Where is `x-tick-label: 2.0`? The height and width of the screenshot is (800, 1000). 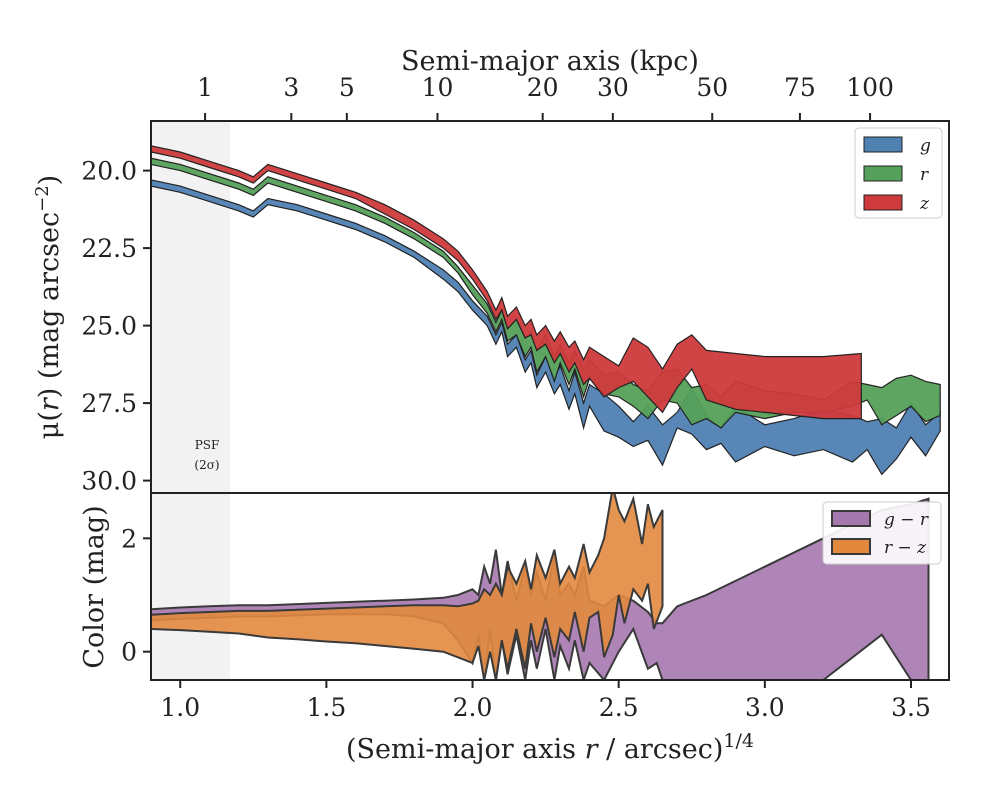
x-tick-label: 2.0 is located at coordinates (473, 707).